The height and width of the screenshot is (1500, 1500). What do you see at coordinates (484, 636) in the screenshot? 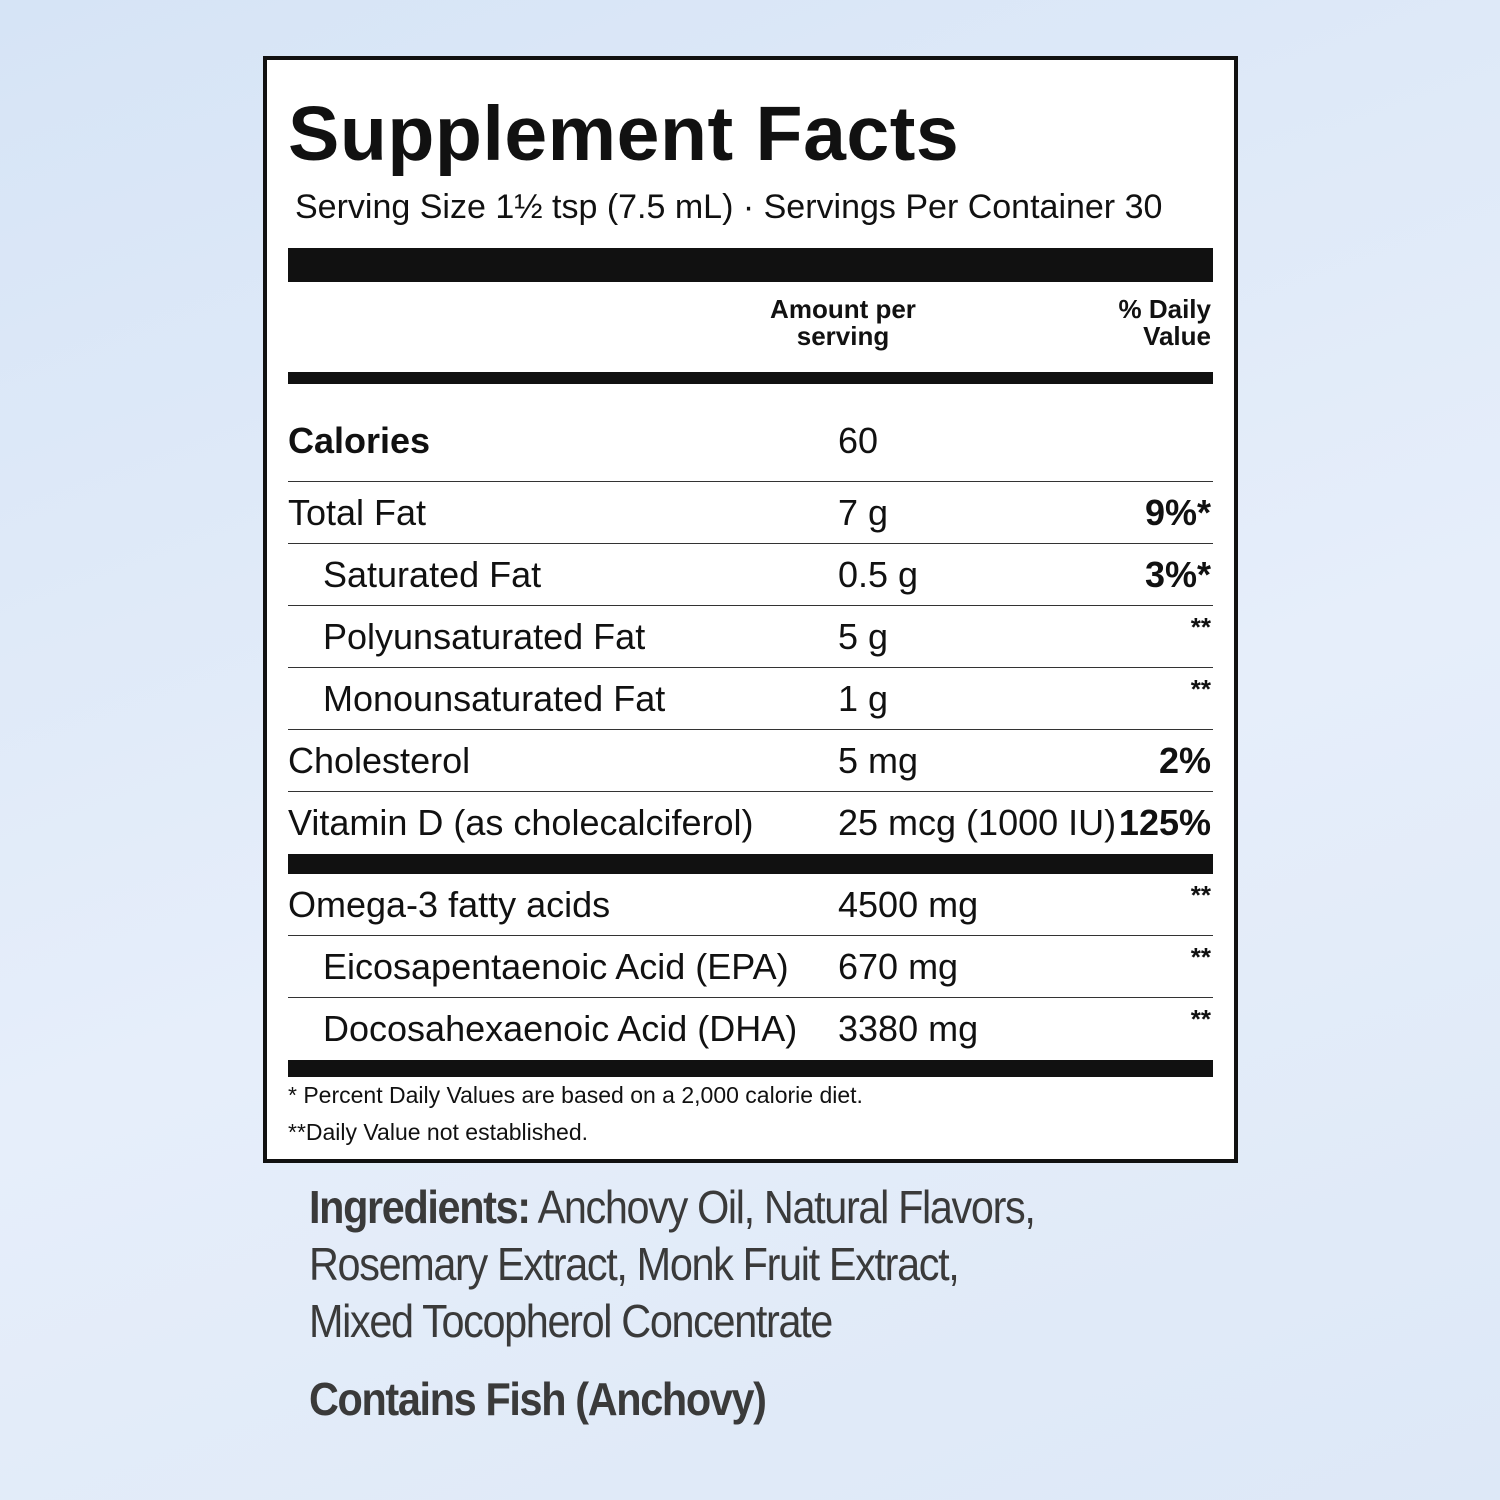
I see `nutrient-name: Polyunsaturated Fat` at bounding box center [484, 636].